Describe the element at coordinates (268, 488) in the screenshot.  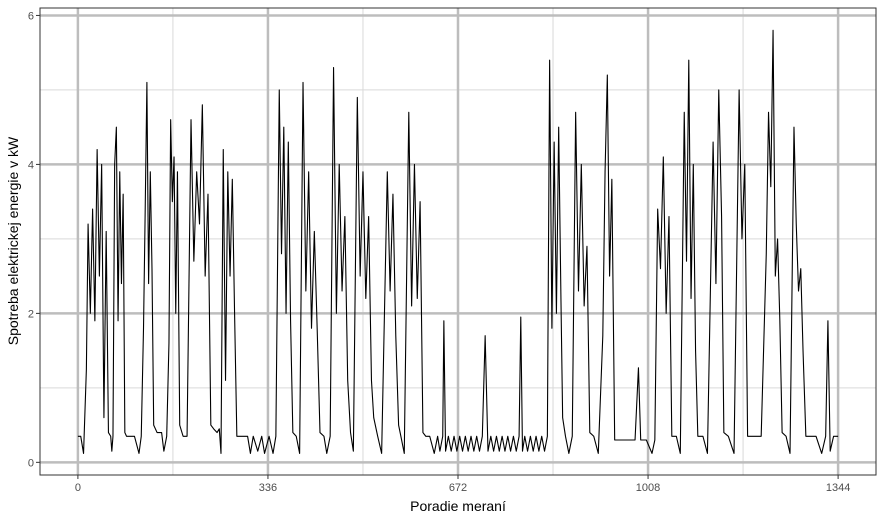
I see `x-tick-label: 336` at that location.